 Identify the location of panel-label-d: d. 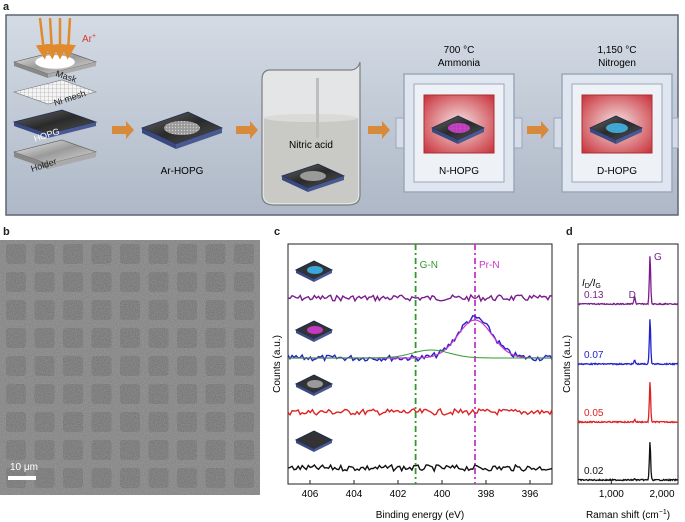
(569, 232).